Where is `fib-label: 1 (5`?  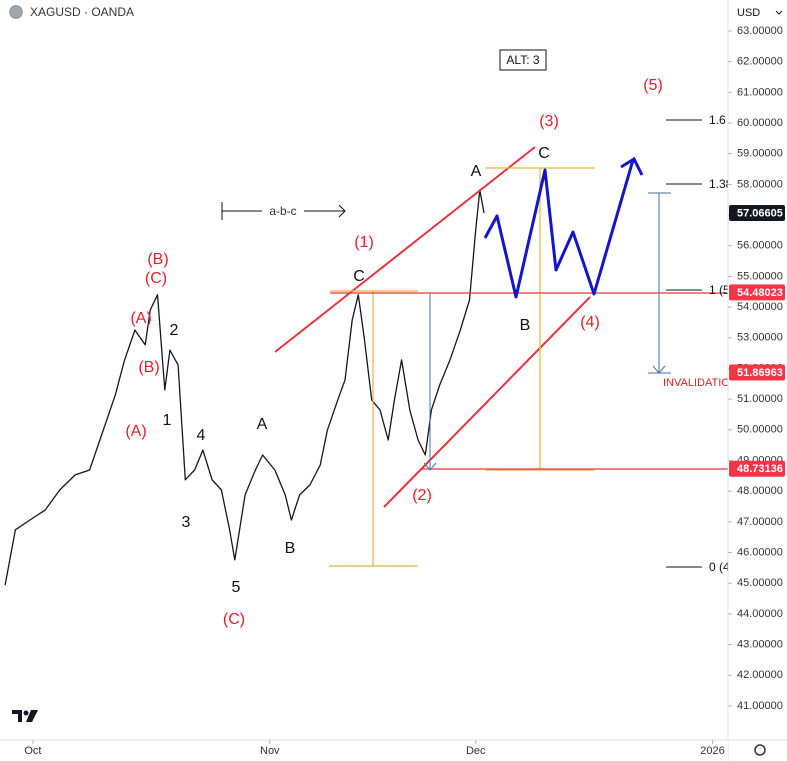 fib-label: 1 (5 is located at coordinates (719, 290).